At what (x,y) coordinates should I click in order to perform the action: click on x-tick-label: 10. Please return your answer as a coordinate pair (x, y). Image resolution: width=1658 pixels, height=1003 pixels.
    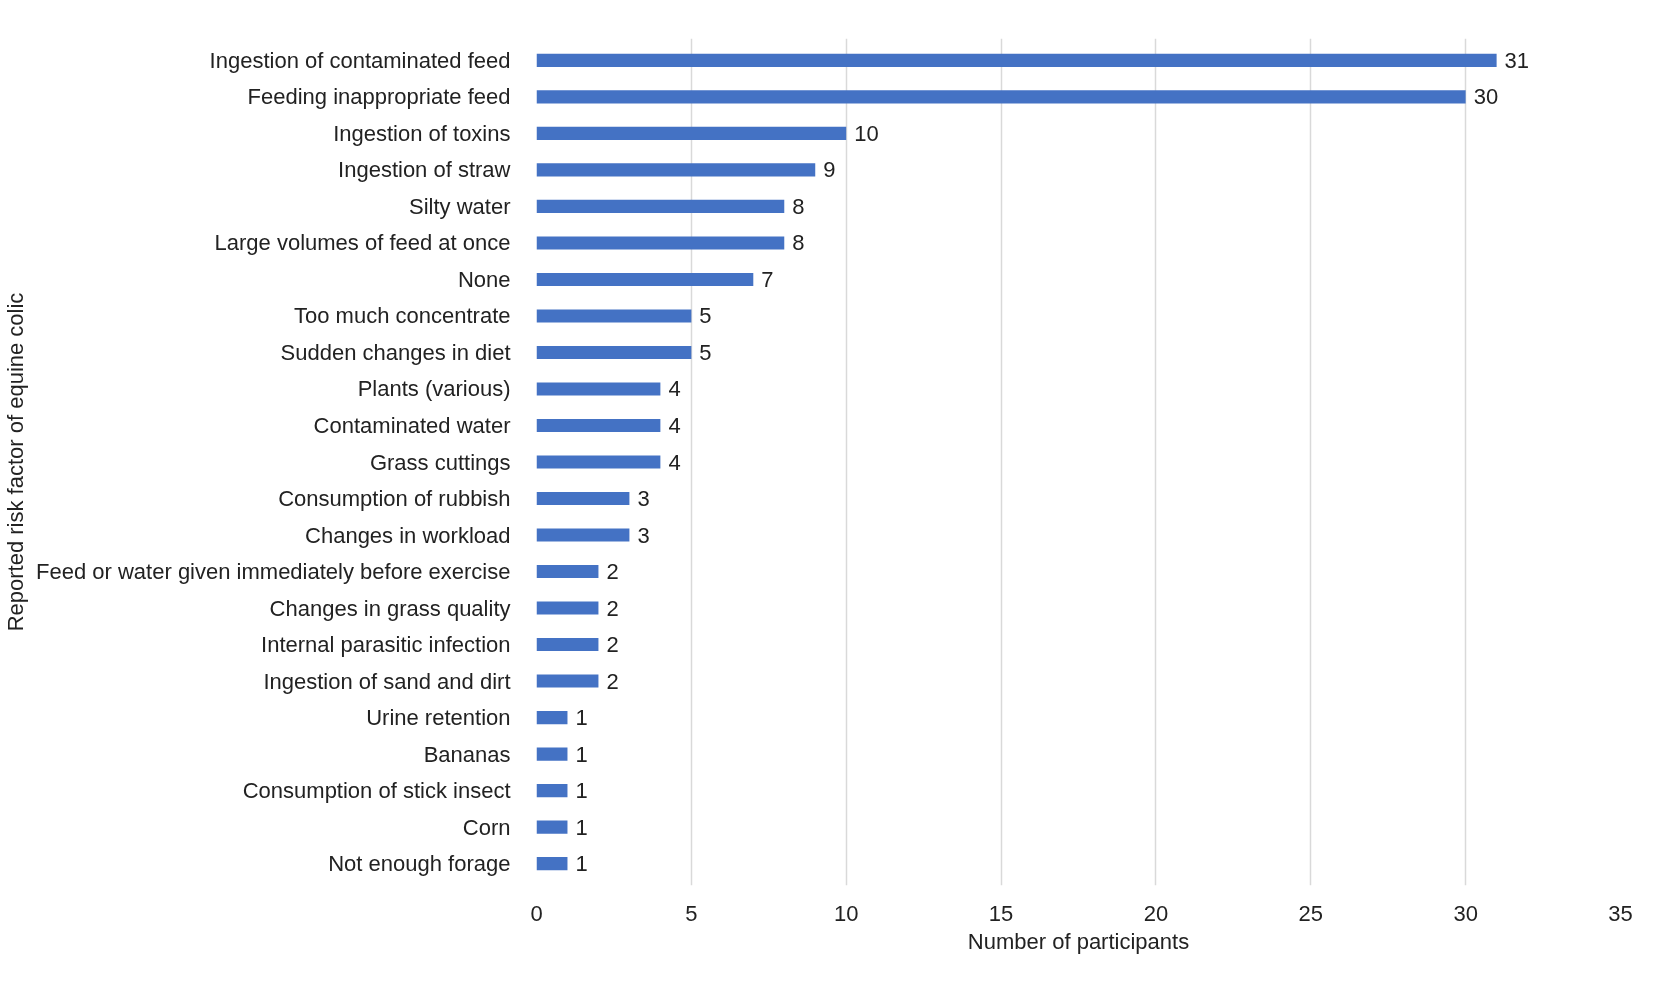
    Looking at the image, I should click on (846, 913).